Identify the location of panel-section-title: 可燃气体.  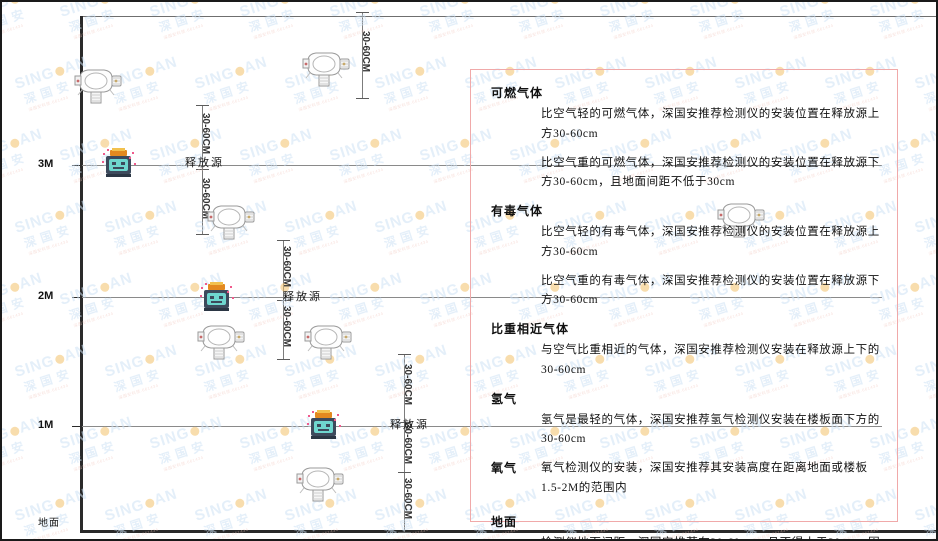
(517, 93).